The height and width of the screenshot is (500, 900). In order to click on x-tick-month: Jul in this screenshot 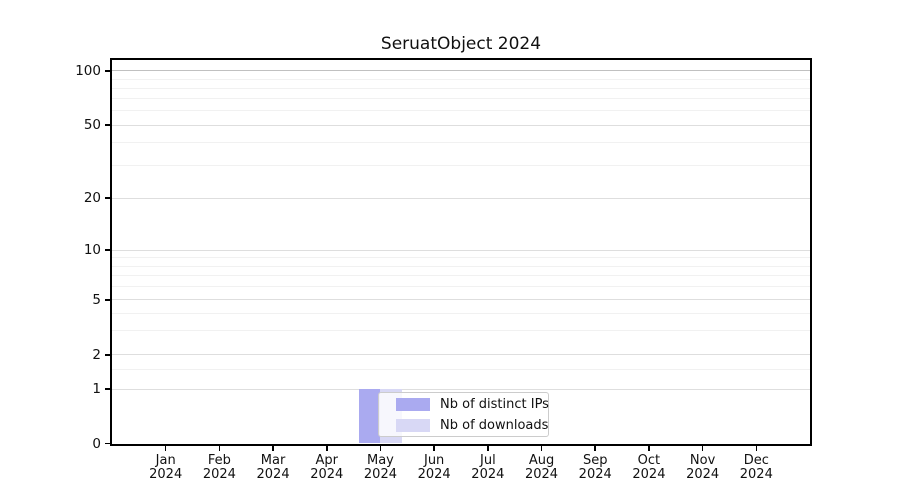, I will do `click(488, 460)`.